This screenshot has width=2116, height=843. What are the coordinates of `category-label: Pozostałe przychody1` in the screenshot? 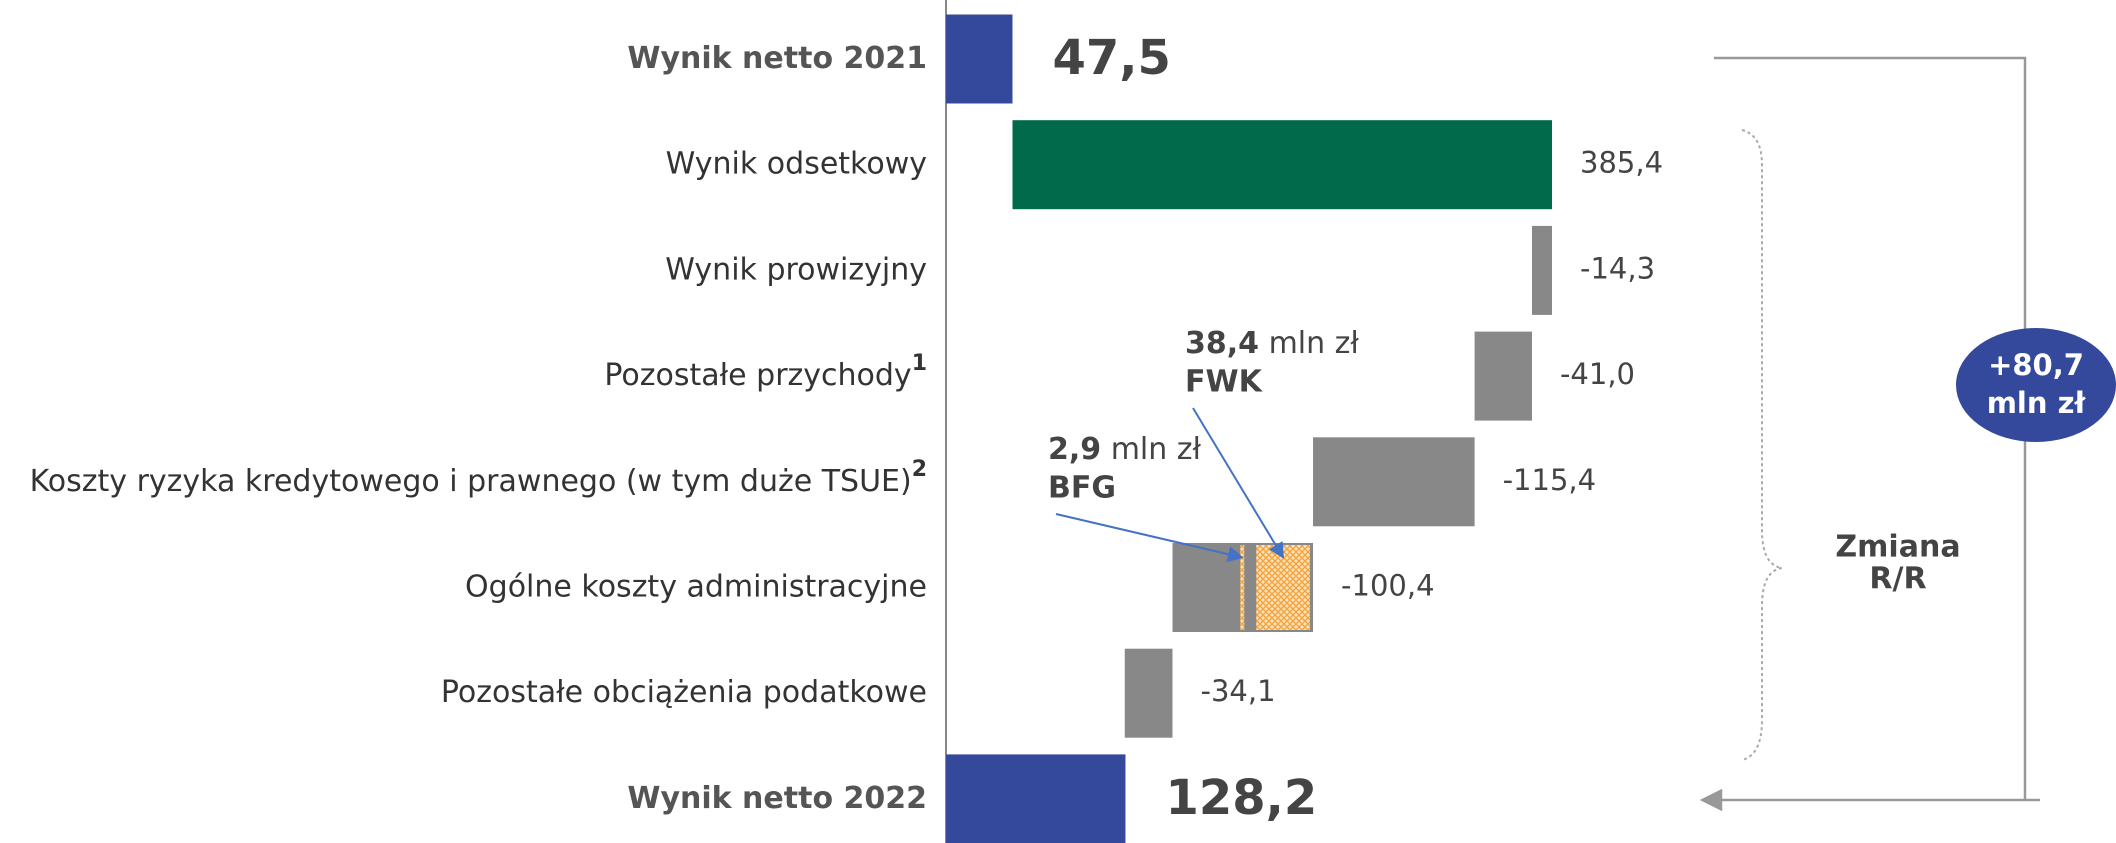 It's located at (765, 372).